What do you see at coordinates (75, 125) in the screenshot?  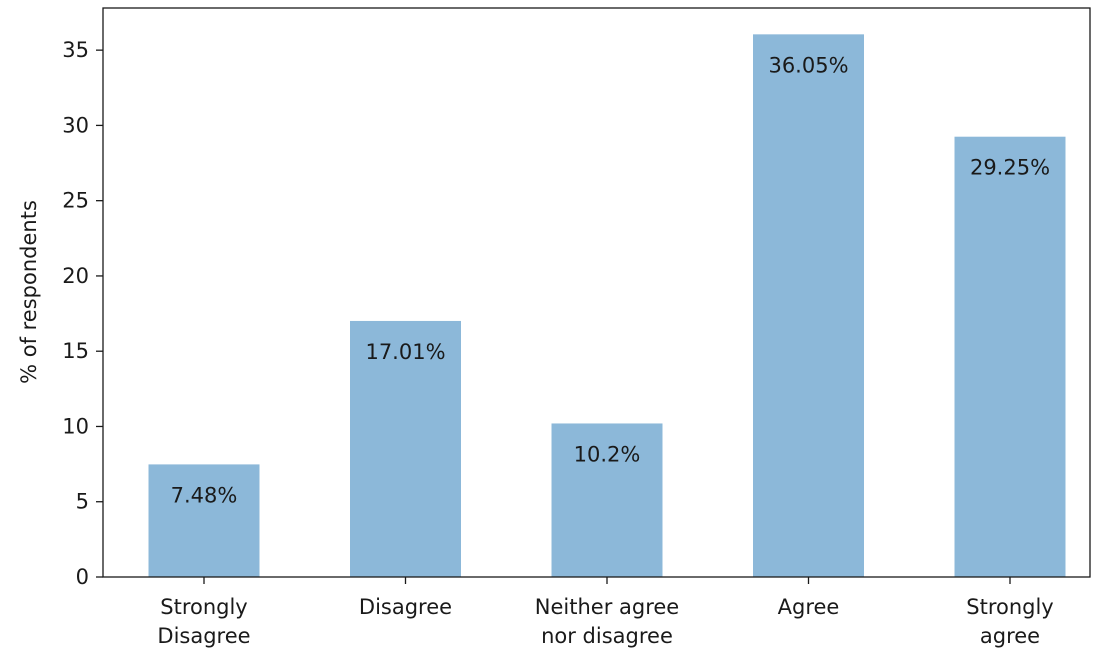 I see `y-tick-label: 30` at bounding box center [75, 125].